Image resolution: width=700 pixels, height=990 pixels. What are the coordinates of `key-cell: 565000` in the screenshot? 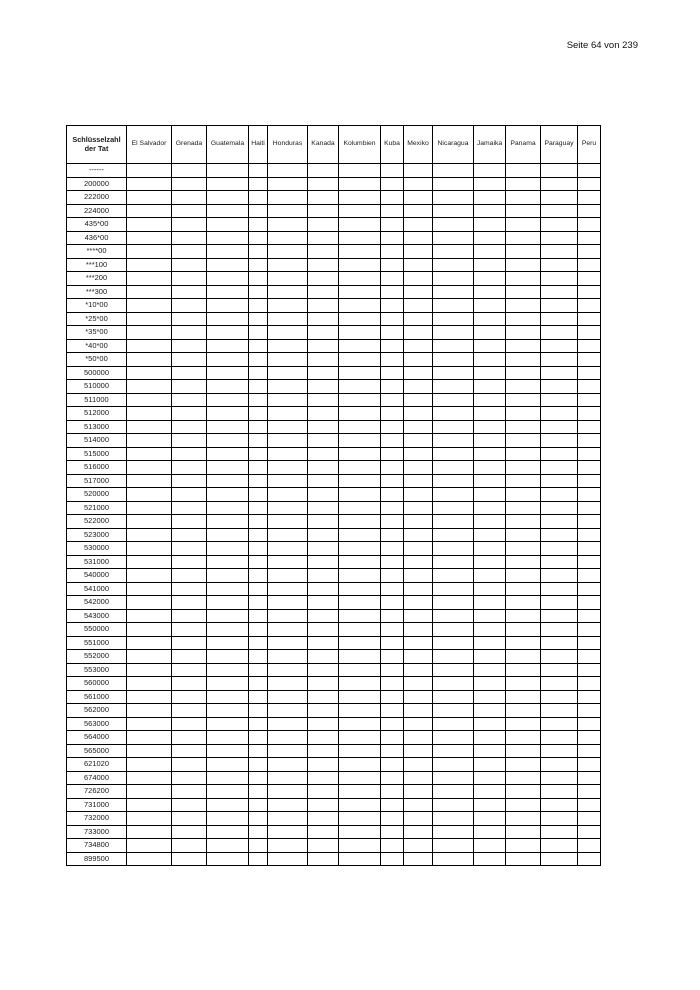 It's located at (96, 750).